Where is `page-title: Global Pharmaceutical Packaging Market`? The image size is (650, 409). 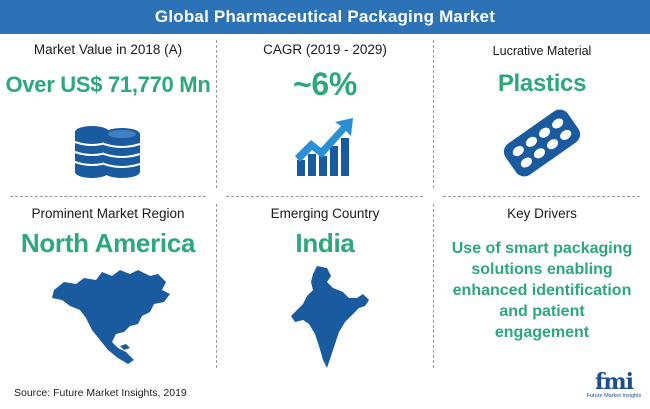 page-title: Global Pharmaceutical Packaging Market is located at coordinates (325, 16).